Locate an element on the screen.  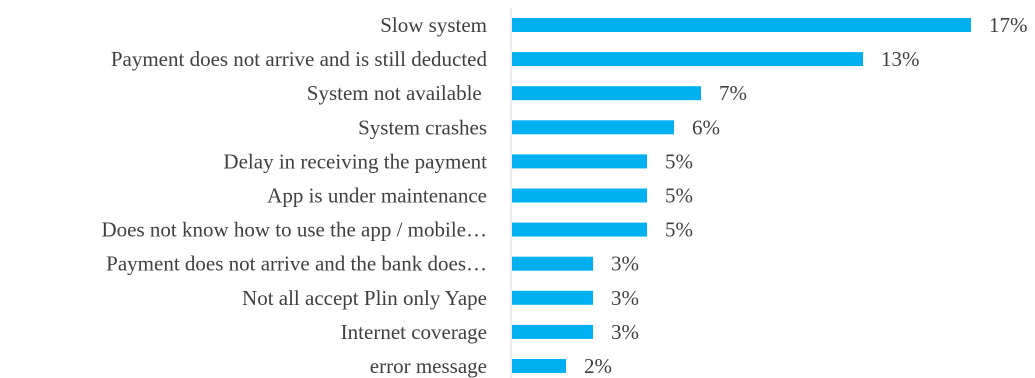
category-label: System not available is located at coordinates (397, 93).